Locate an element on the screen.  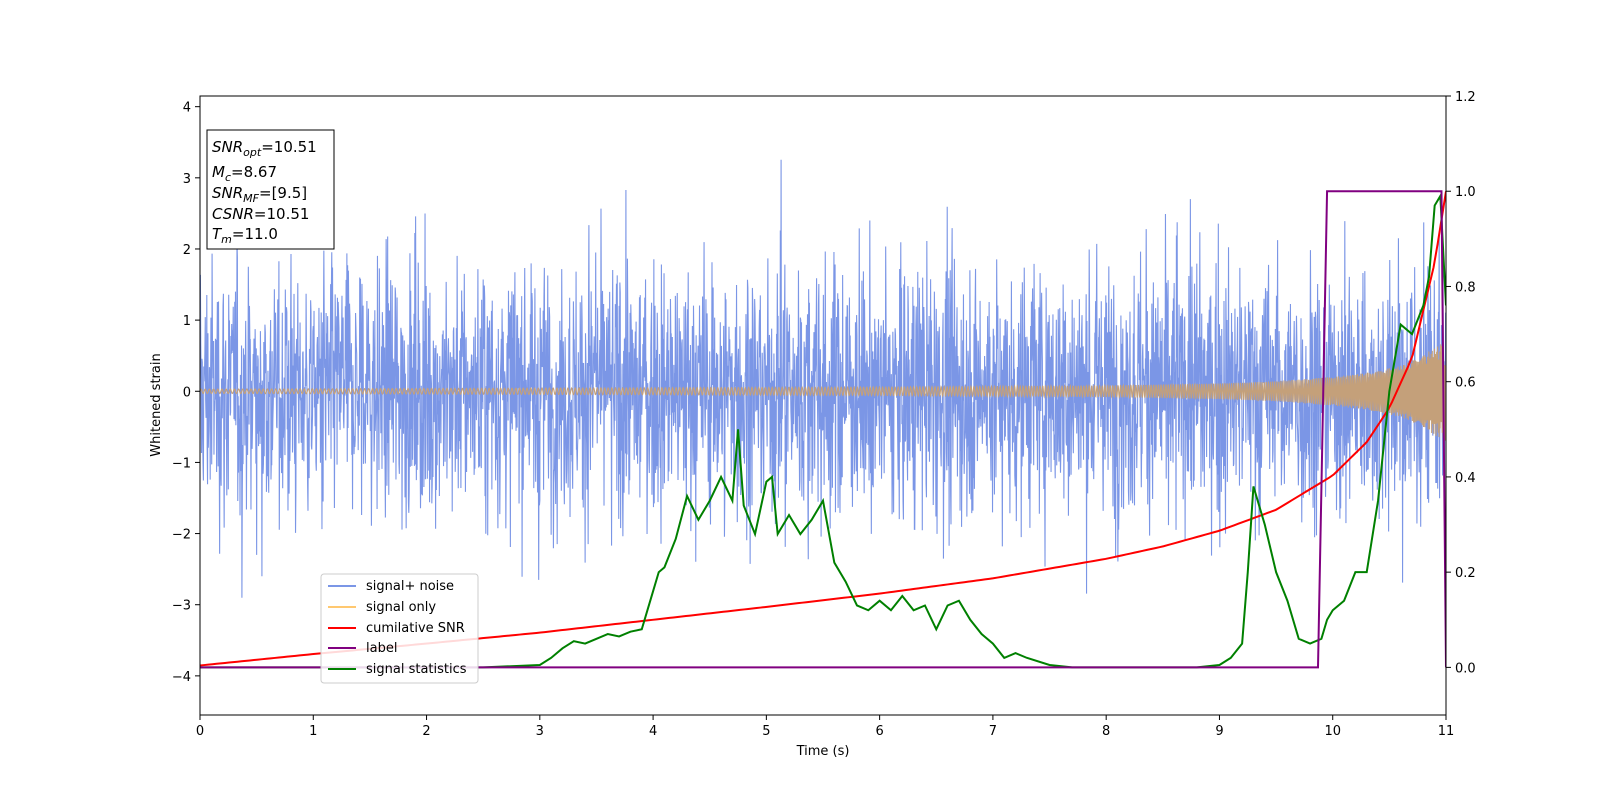
annotation-line-mc: Mc=8.67 is located at coordinates (244, 173).